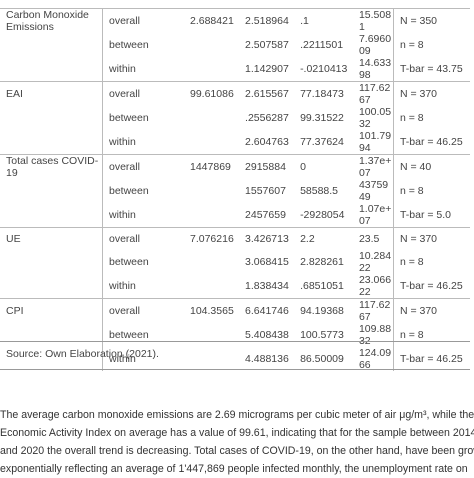 The height and width of the screenshot is (478, 474). I want to click on sd-cell: 1.838434, so click(267, 286).